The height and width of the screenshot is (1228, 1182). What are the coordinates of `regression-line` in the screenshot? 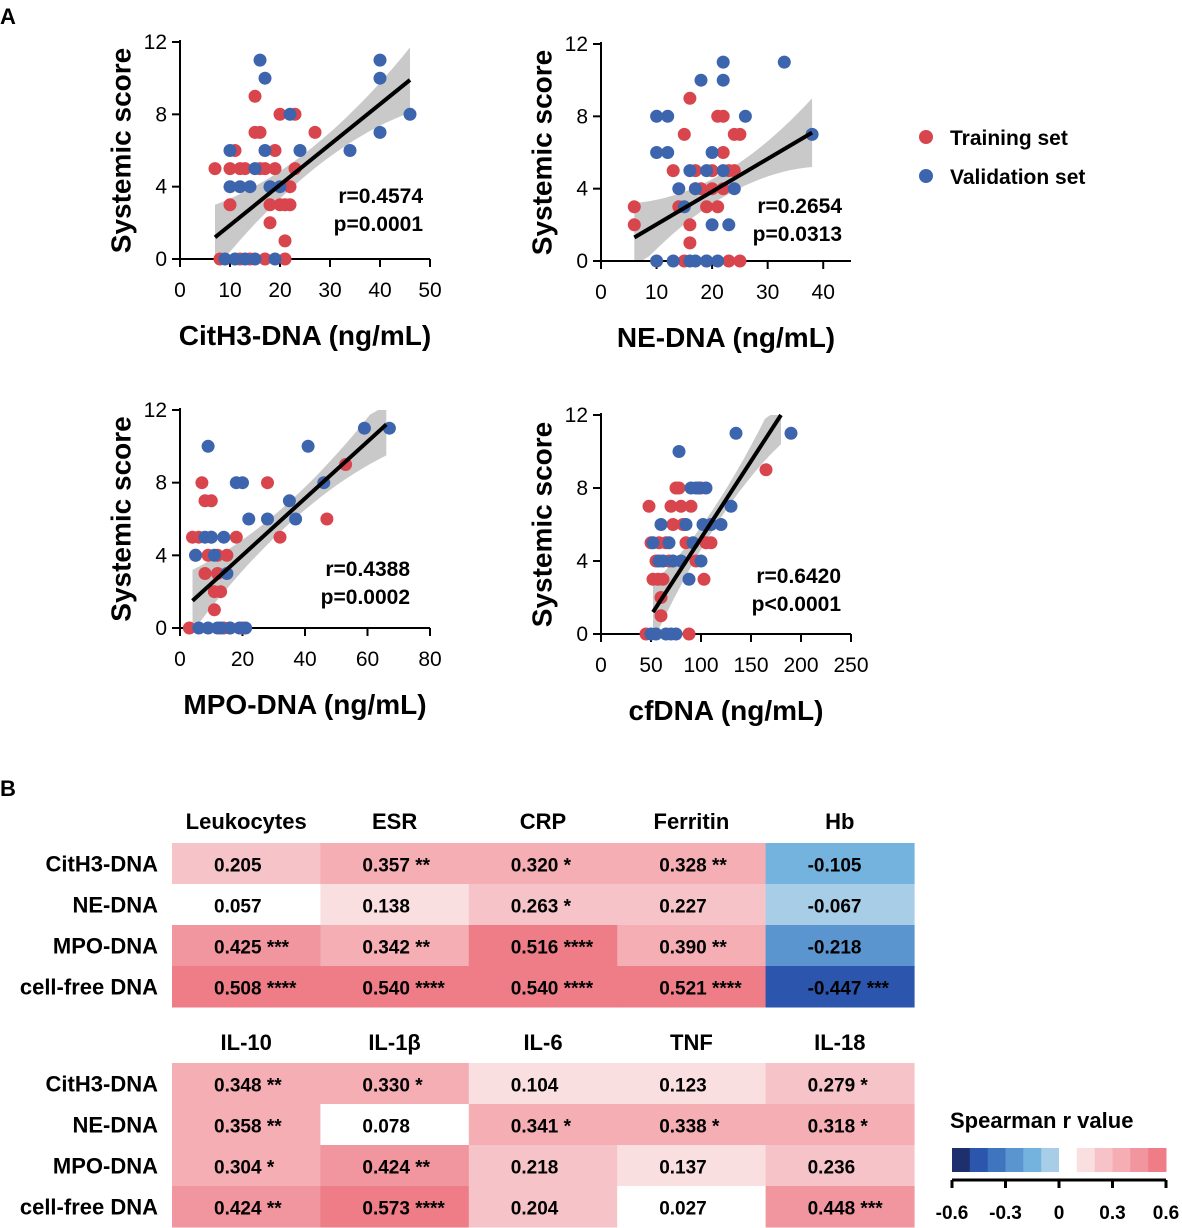 It's located at (312, 158).